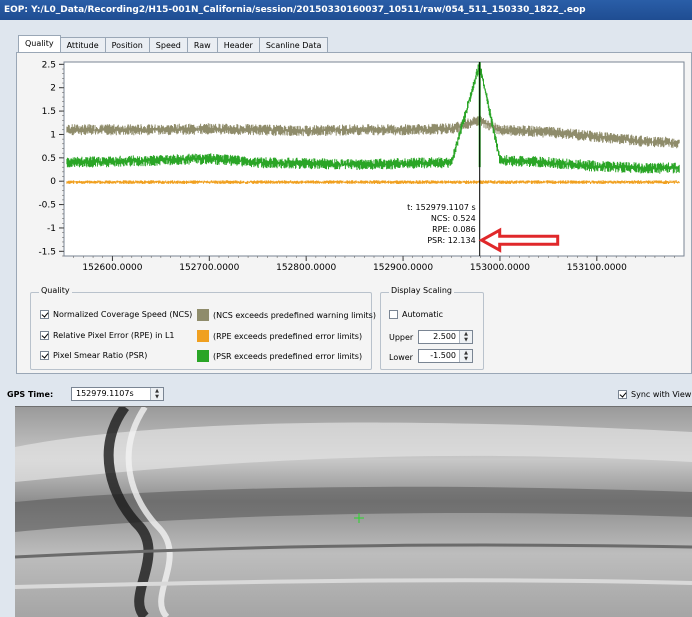  I want to click on legend-ncs: (NCS exceeds predefined warning limits), so click(286, 315).